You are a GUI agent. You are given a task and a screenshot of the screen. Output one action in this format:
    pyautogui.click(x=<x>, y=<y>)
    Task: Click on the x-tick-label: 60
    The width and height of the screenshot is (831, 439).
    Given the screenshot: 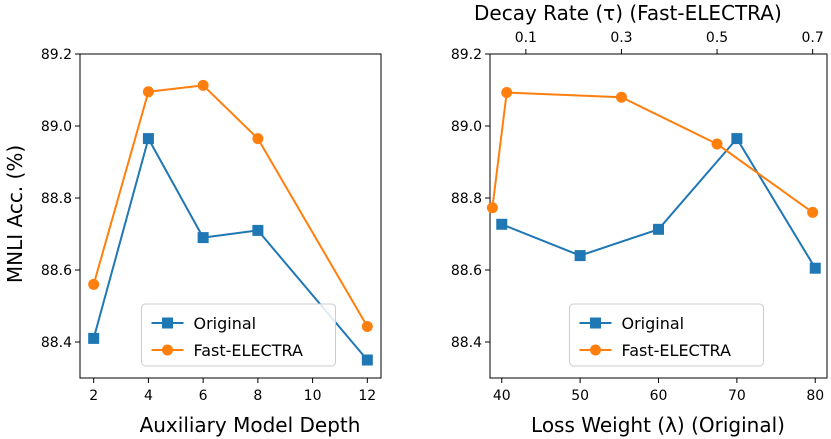 What is the action you would take?
    pyautogui.click(x=659, y=396)
    